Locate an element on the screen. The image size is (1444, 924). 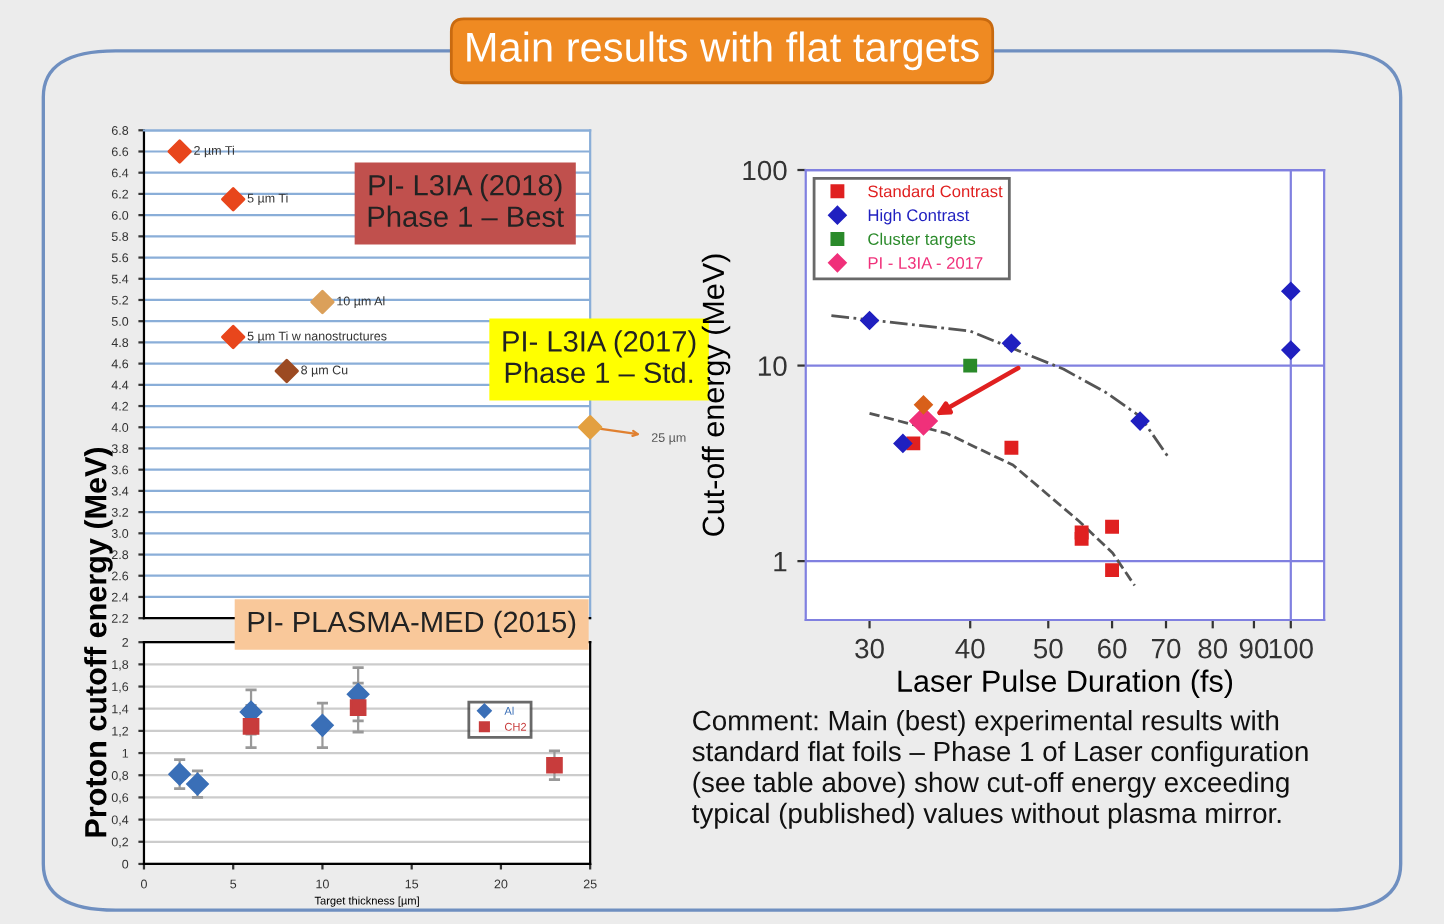
x-tick-label: 70 is located at coordinates (1166, 648).